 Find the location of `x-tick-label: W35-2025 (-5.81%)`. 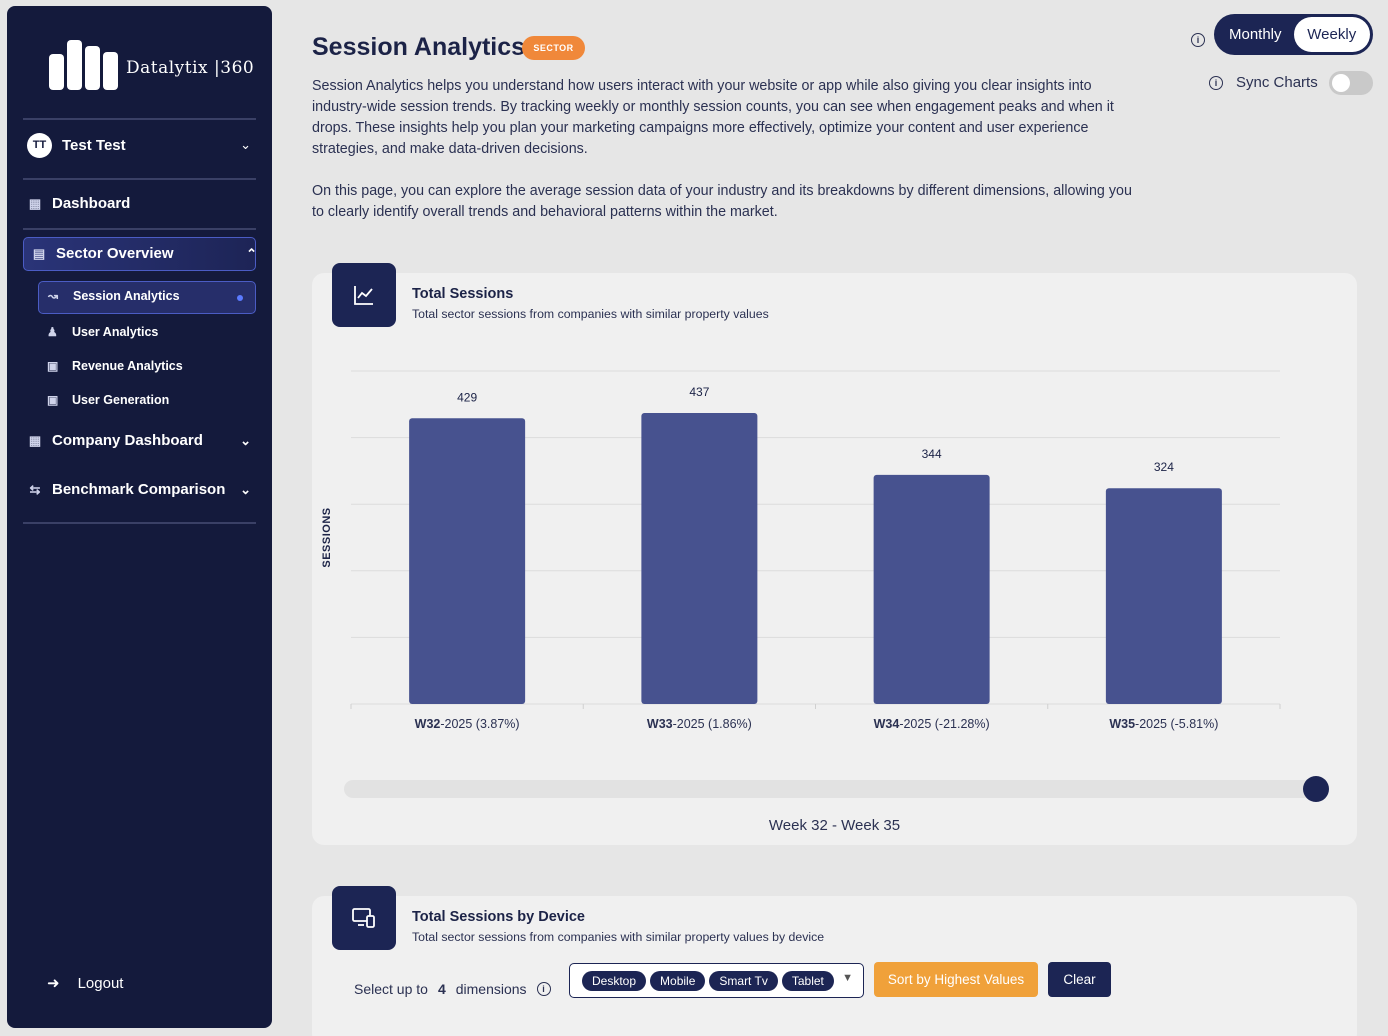

x-tick-label: W35-2025 (-5.81%) is located at coordinates (1163, 724).